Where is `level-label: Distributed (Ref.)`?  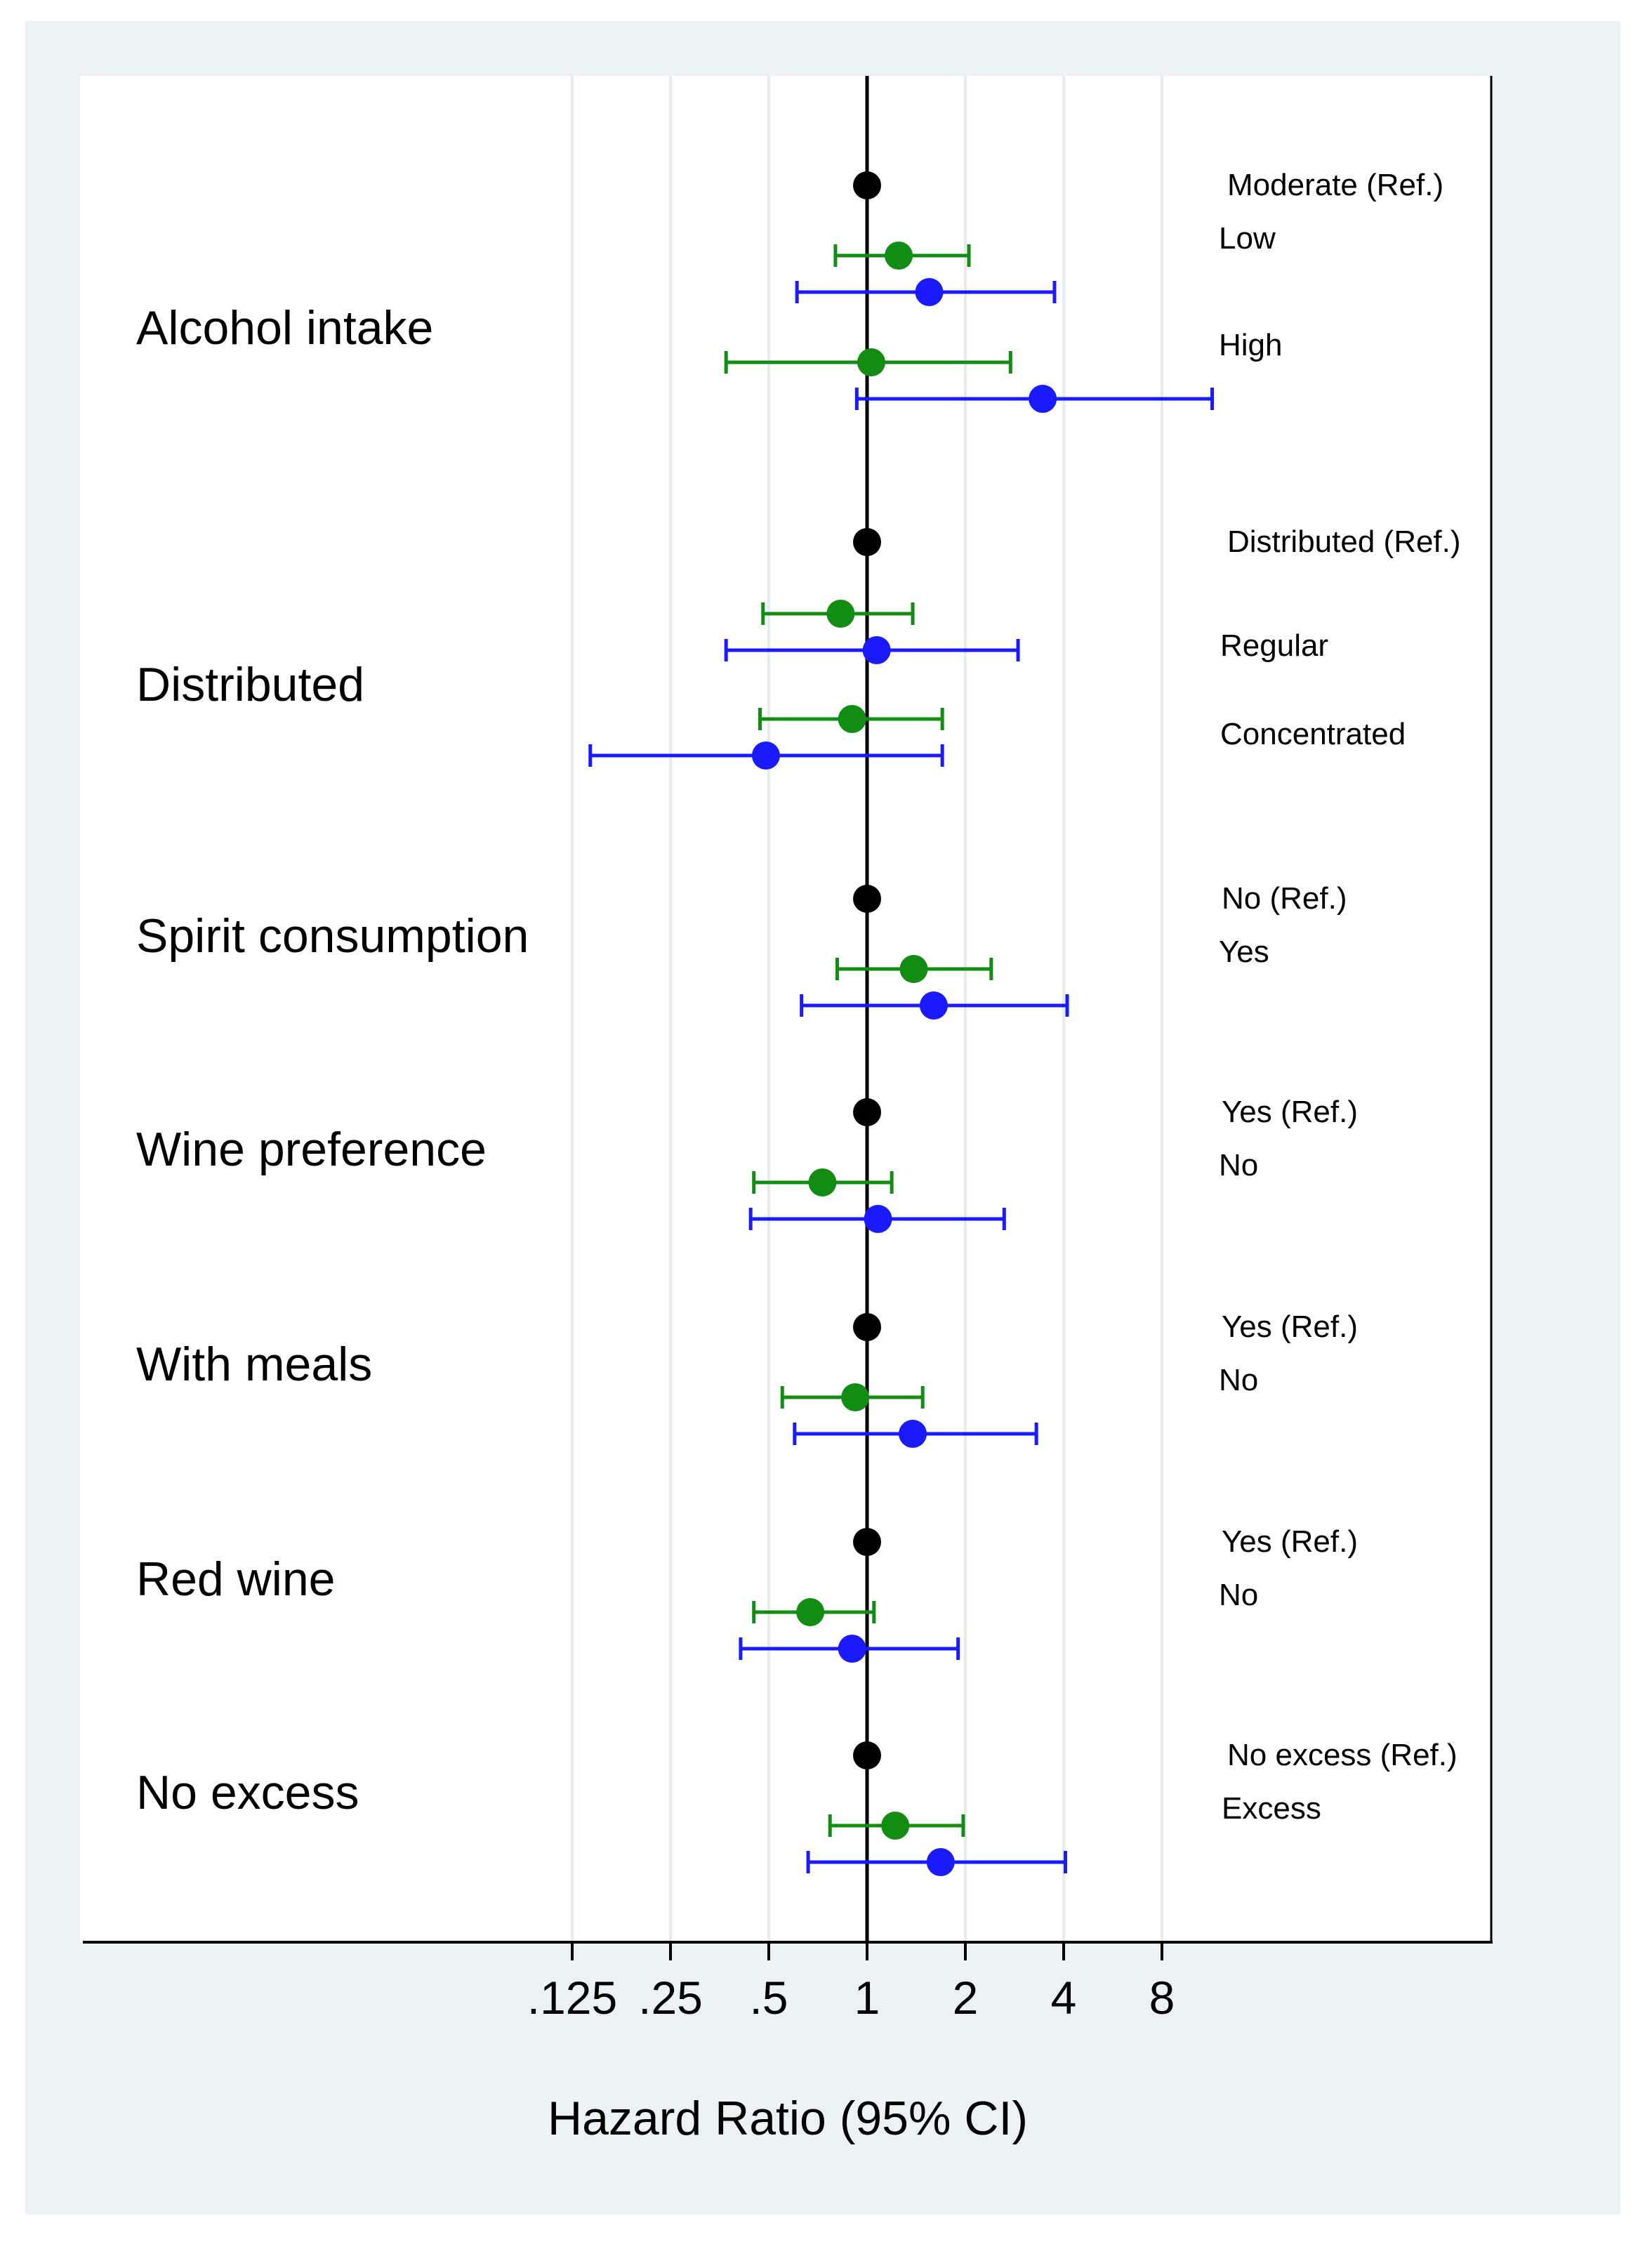
level-label: Distributed (Ref.) is located at coordinates (1344, 542).